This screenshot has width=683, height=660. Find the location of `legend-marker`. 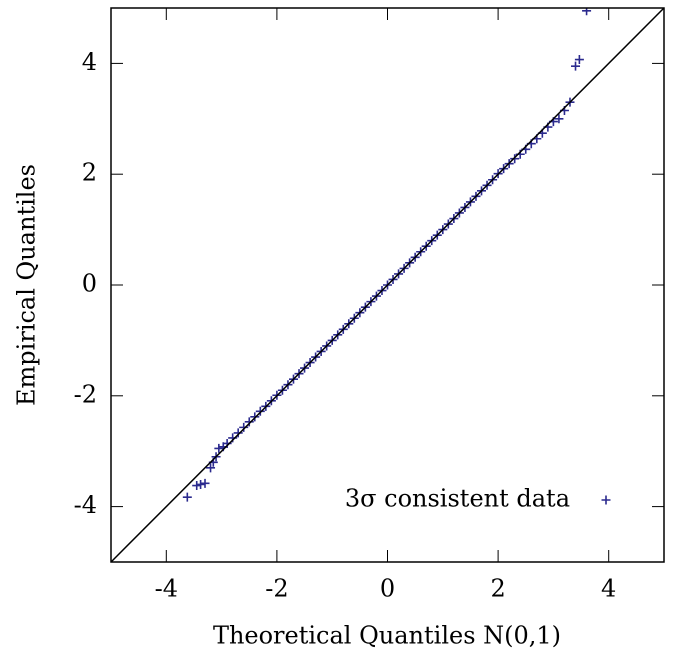

legend-marker is located at coordinates (606, 500).